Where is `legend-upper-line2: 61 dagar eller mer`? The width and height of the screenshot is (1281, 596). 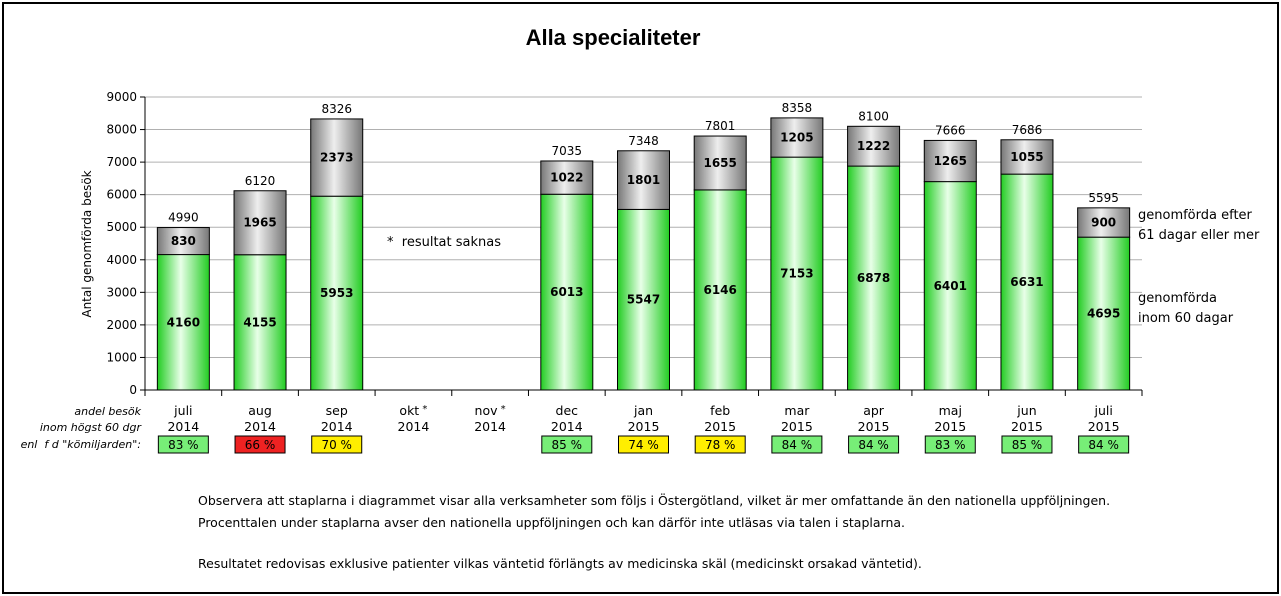
legend-upper-line2: 61 dagar eller mer is located at coordinates (1199, 235).